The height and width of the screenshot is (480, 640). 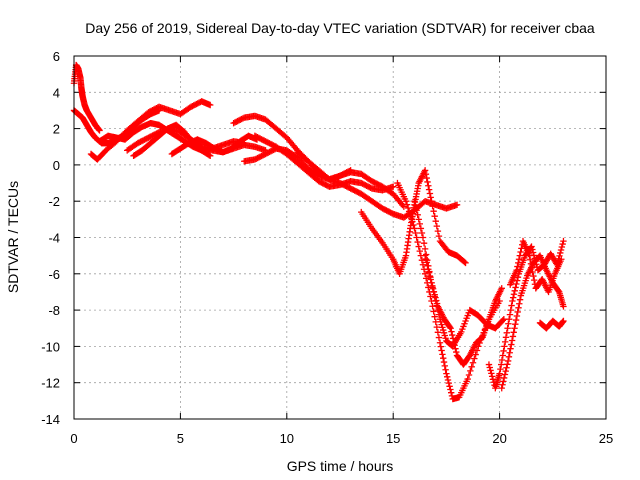 I want to click on y-tick-label: 4, so click(x=56, y=92).